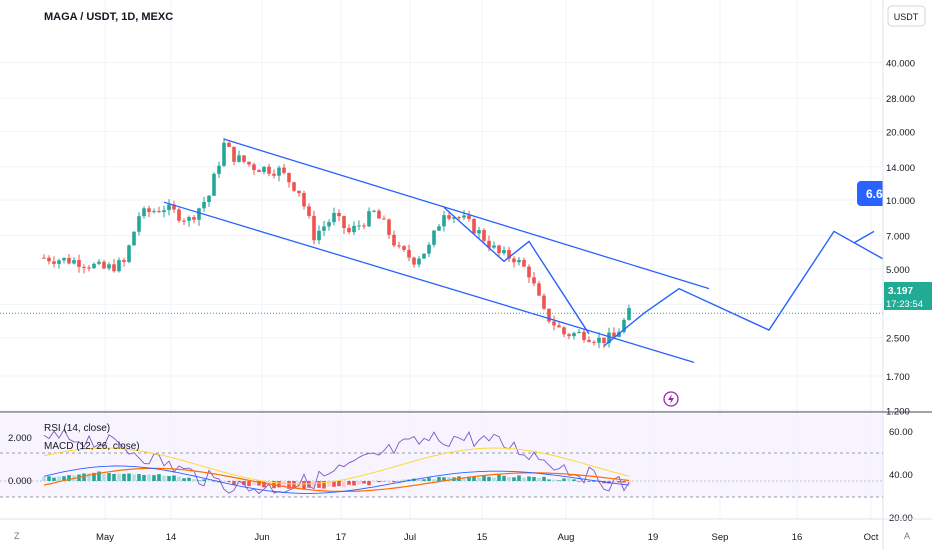  What do you see at coordinates (17, 536) in the screenshot?
I see `timezone-corner-label: Z` at bounding box center [17, 536].